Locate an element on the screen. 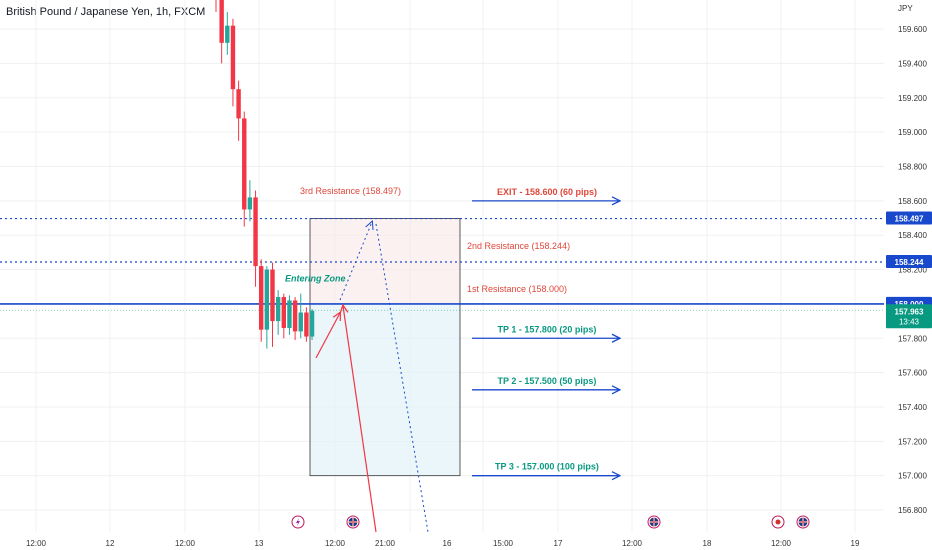  red-path-line is located at coordinates (360, 419).